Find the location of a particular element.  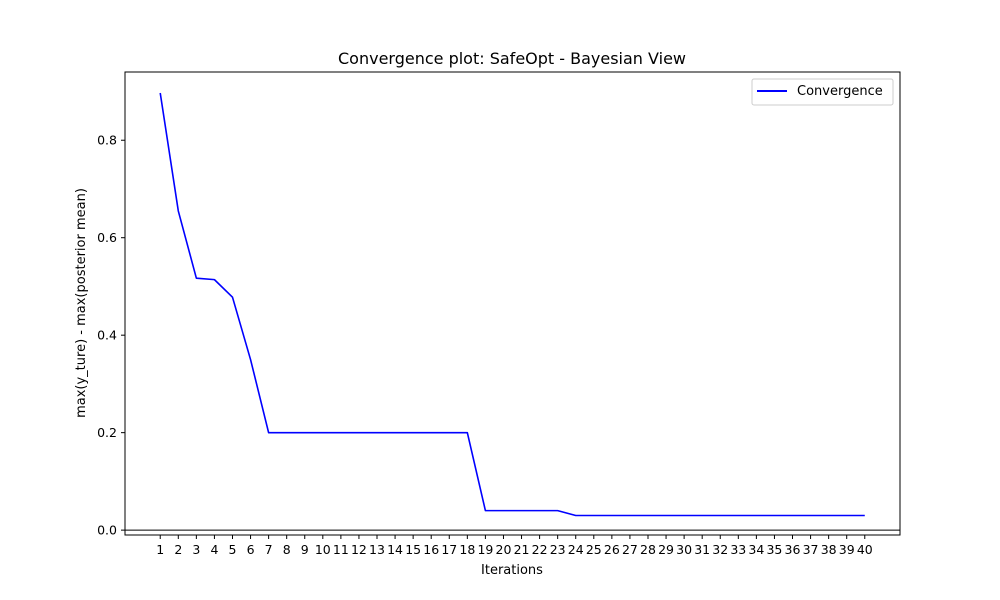

y-tick-label: 0.4 is located at coordinates (107, 335).